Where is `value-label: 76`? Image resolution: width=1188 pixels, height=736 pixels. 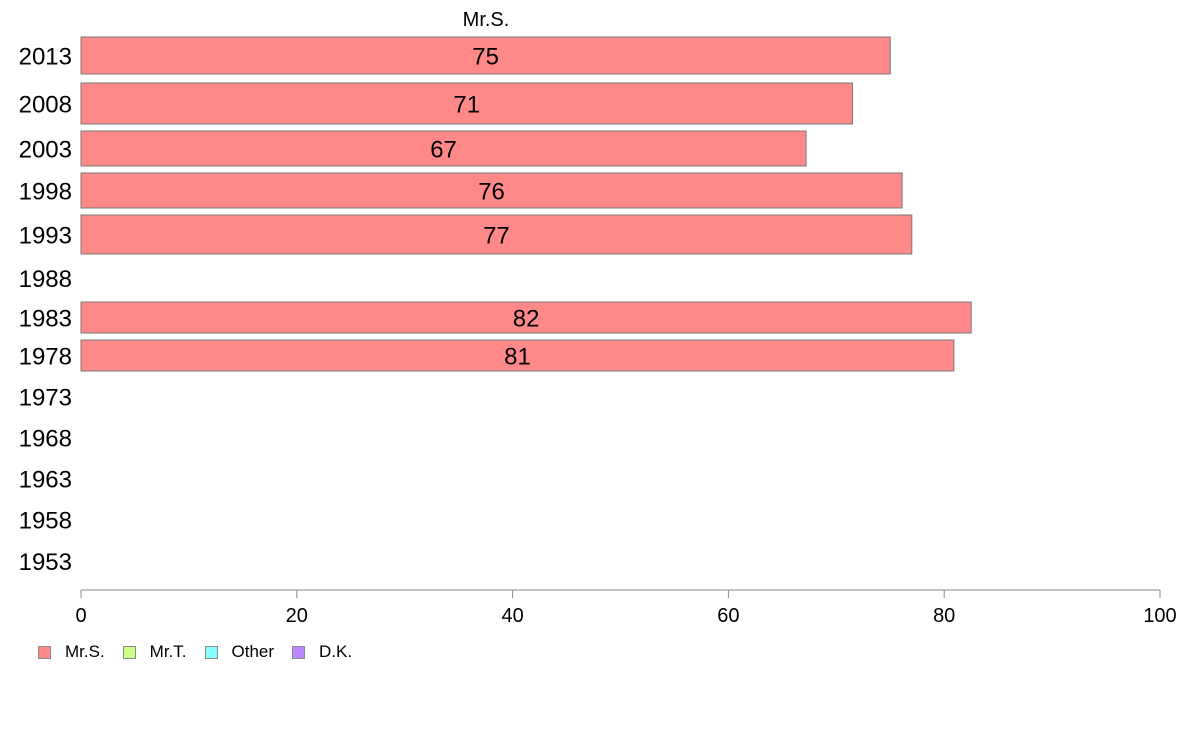
value-label: 76 is located at coordinates (491, 192).